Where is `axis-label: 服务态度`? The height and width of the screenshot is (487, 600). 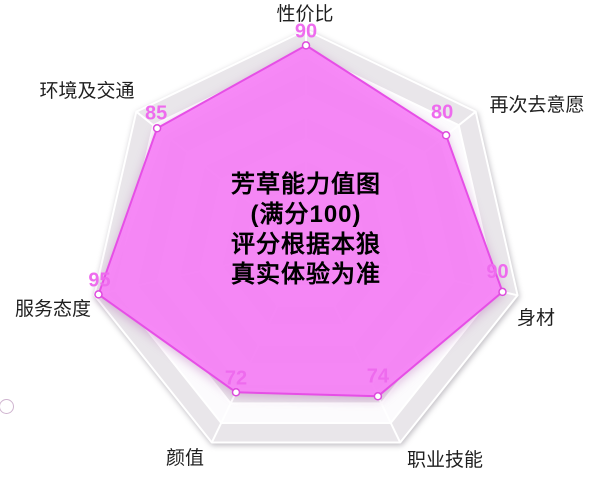 axis-label: 服务态度 is located at coordinates (53, 309).